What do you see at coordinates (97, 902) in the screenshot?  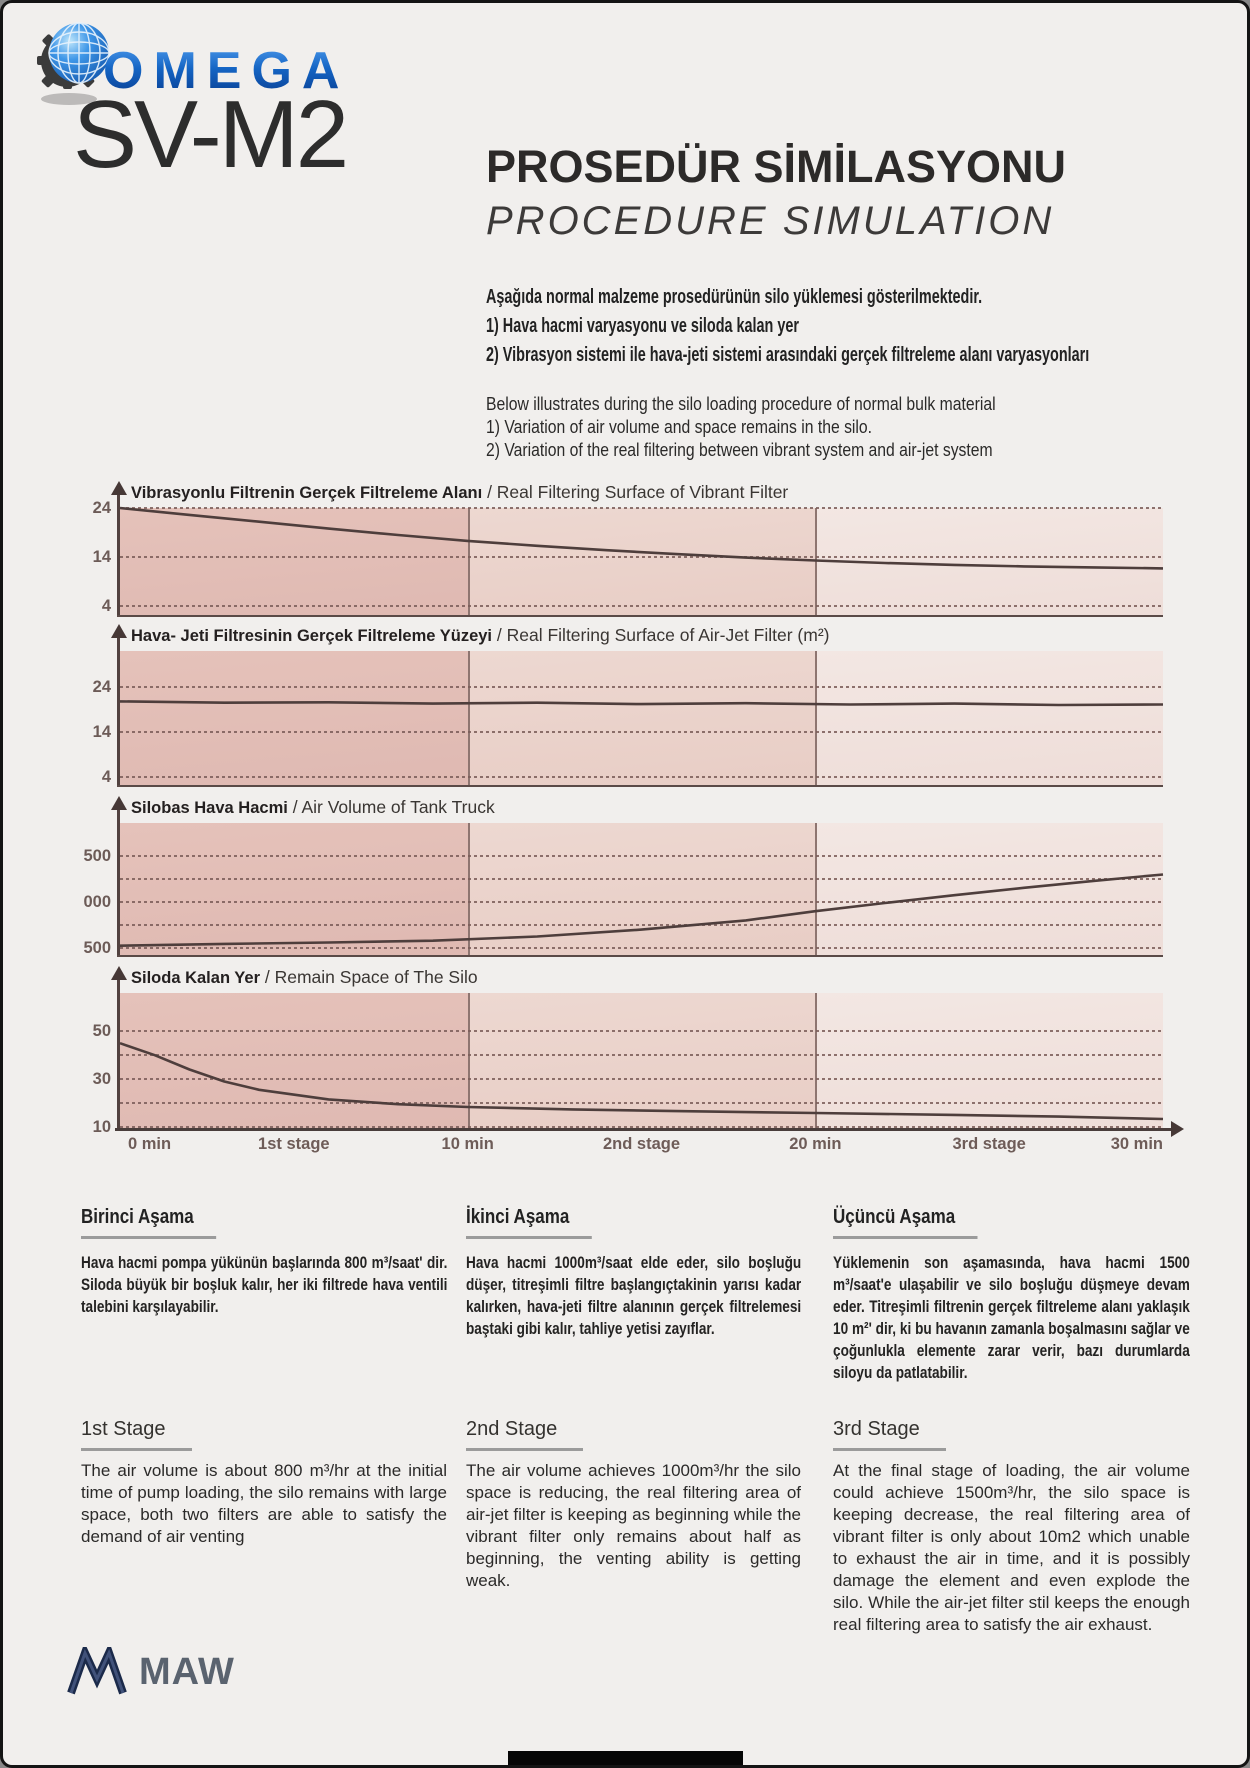 I see `y-tick-label: 000` at bounding box center [97, 902].